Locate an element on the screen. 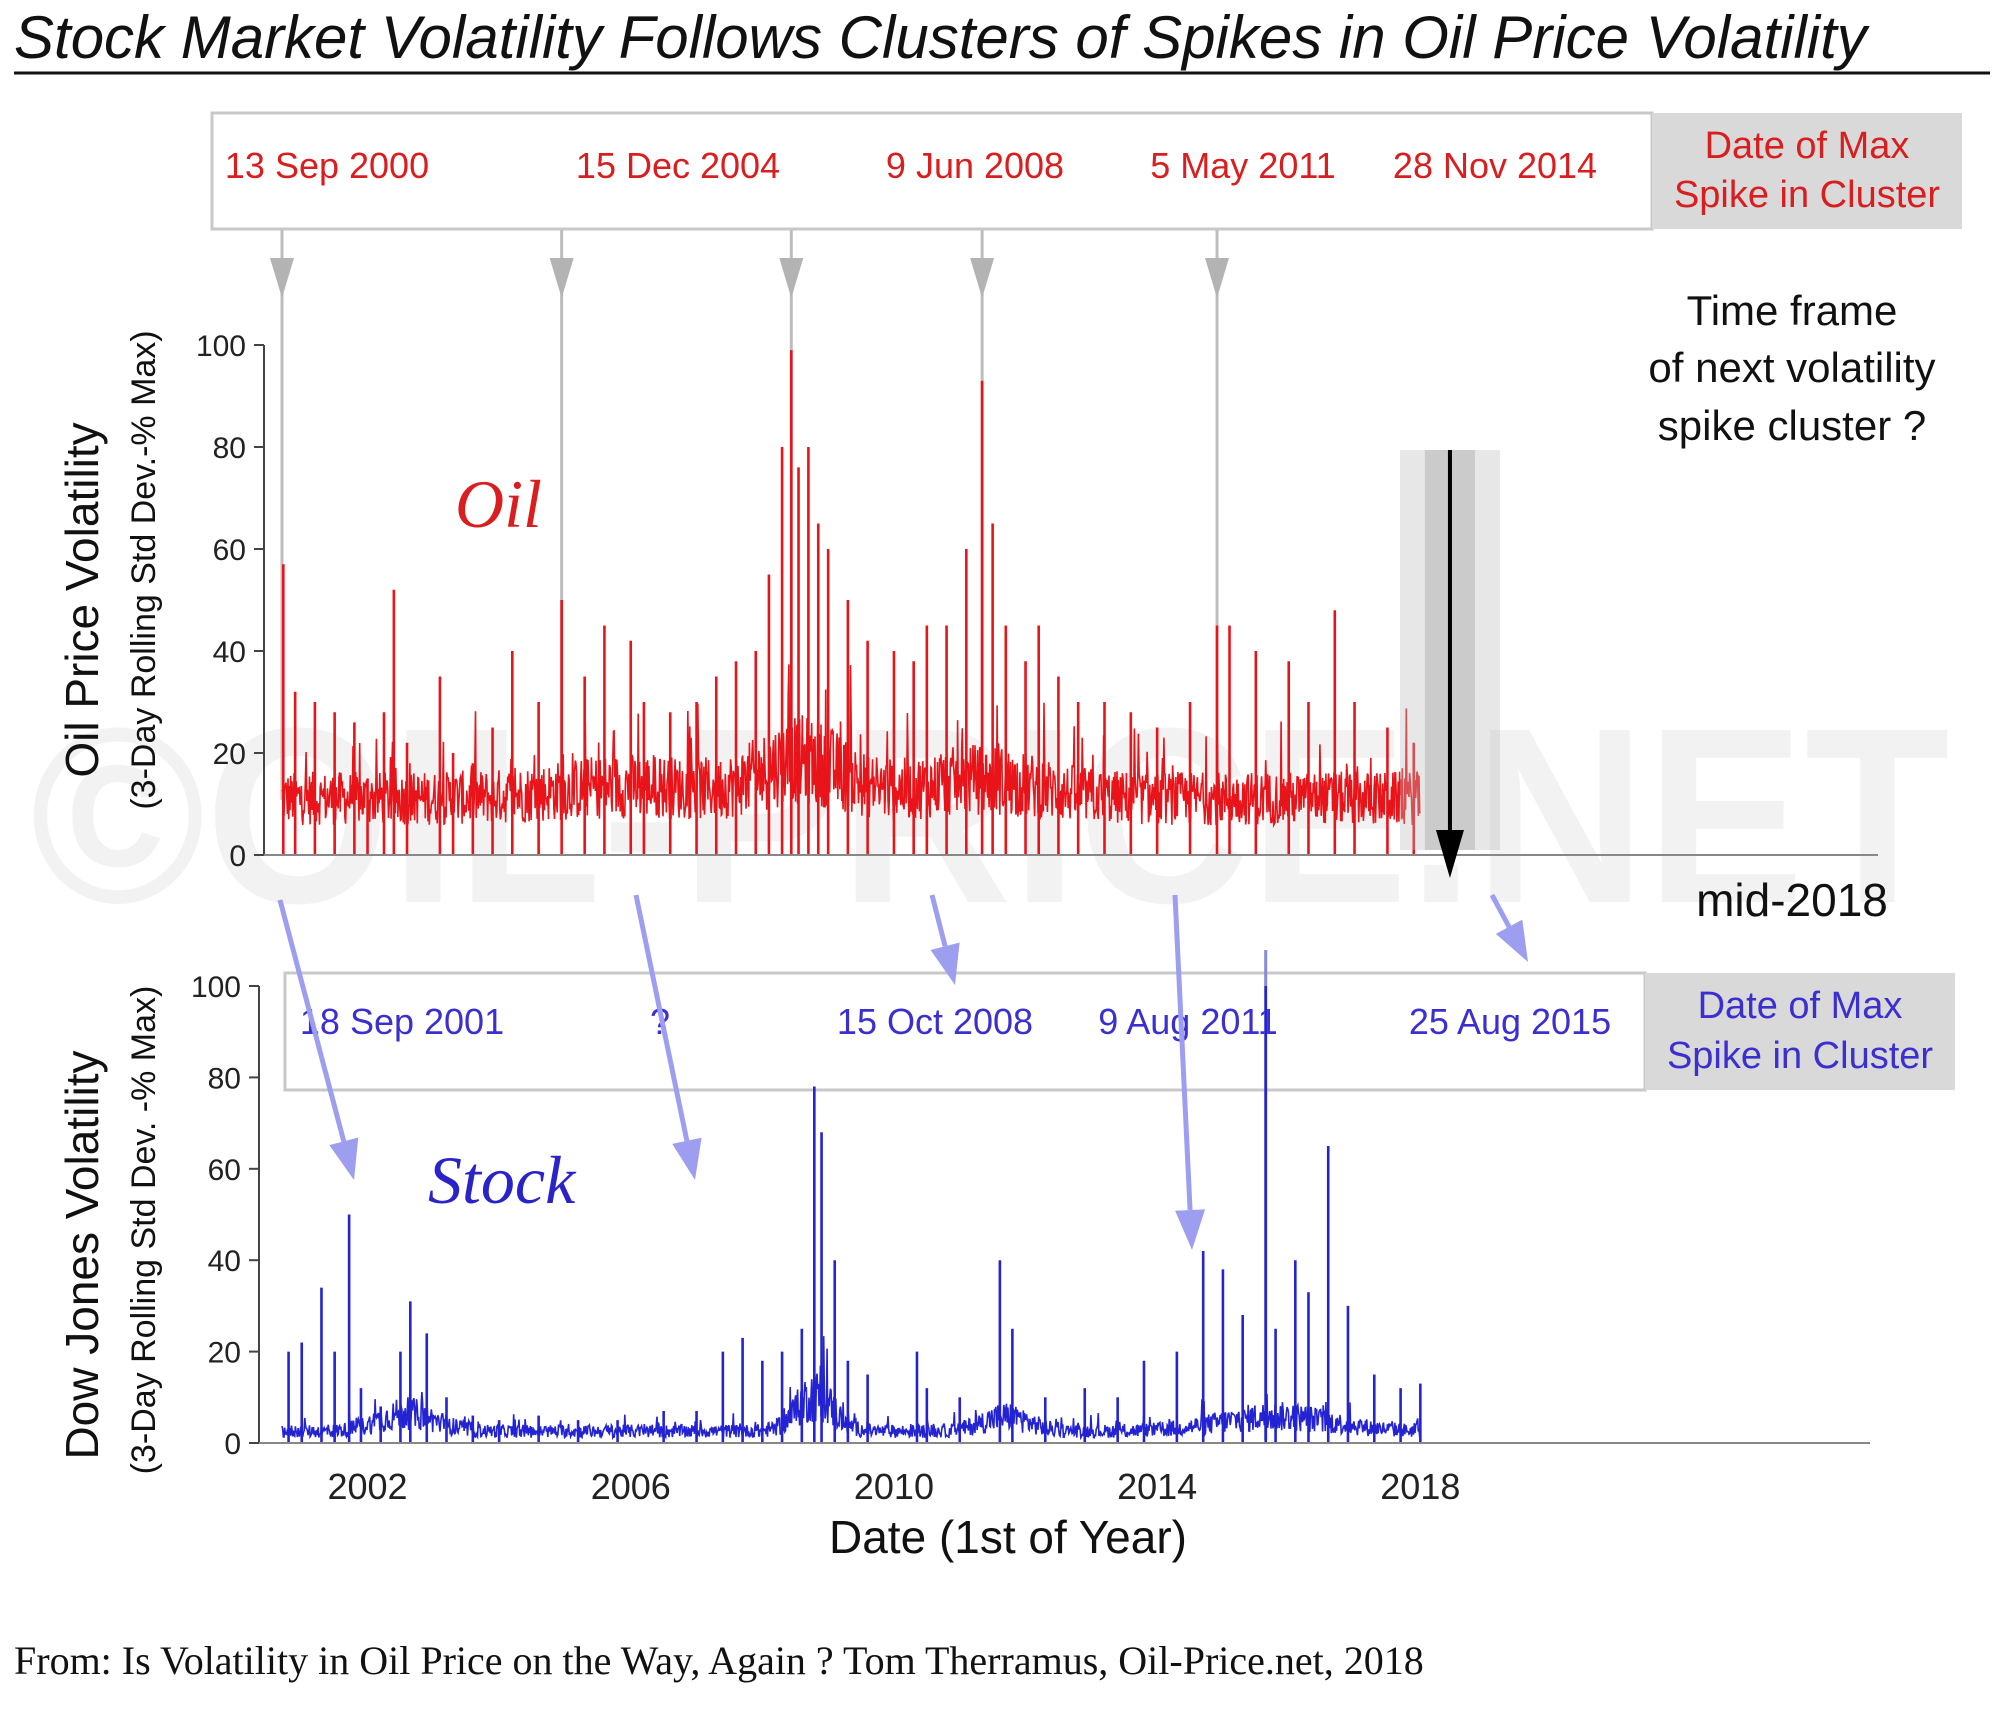 This screenshot has width=2000, height=1732. stock-legend-line-1: Date of Max is located at coordinates (1800, 1006).